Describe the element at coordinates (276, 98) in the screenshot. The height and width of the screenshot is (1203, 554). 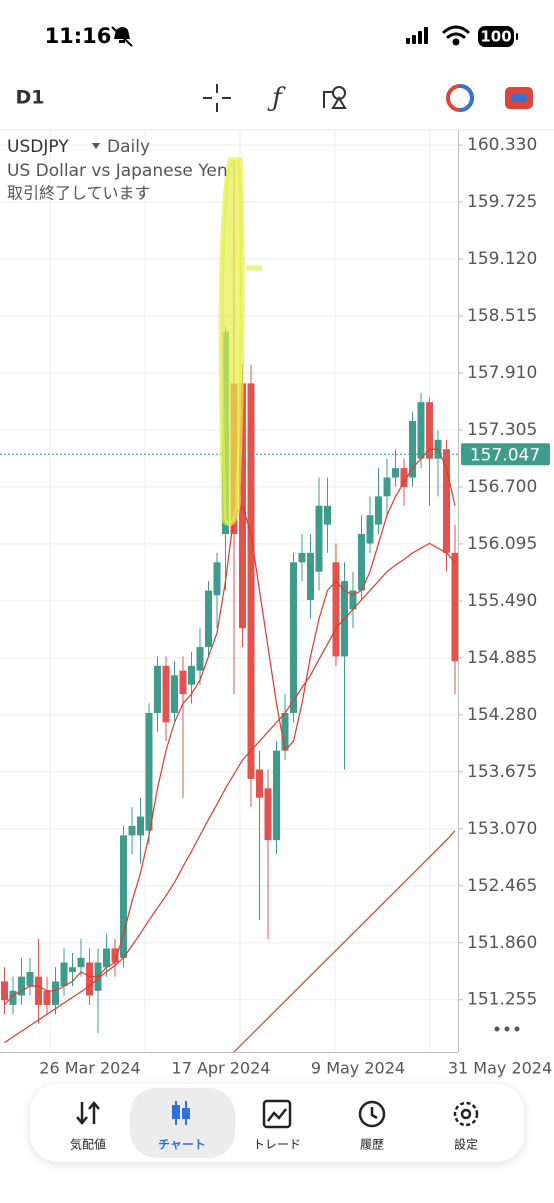
I see `indicators-button: ƒ` at that location.